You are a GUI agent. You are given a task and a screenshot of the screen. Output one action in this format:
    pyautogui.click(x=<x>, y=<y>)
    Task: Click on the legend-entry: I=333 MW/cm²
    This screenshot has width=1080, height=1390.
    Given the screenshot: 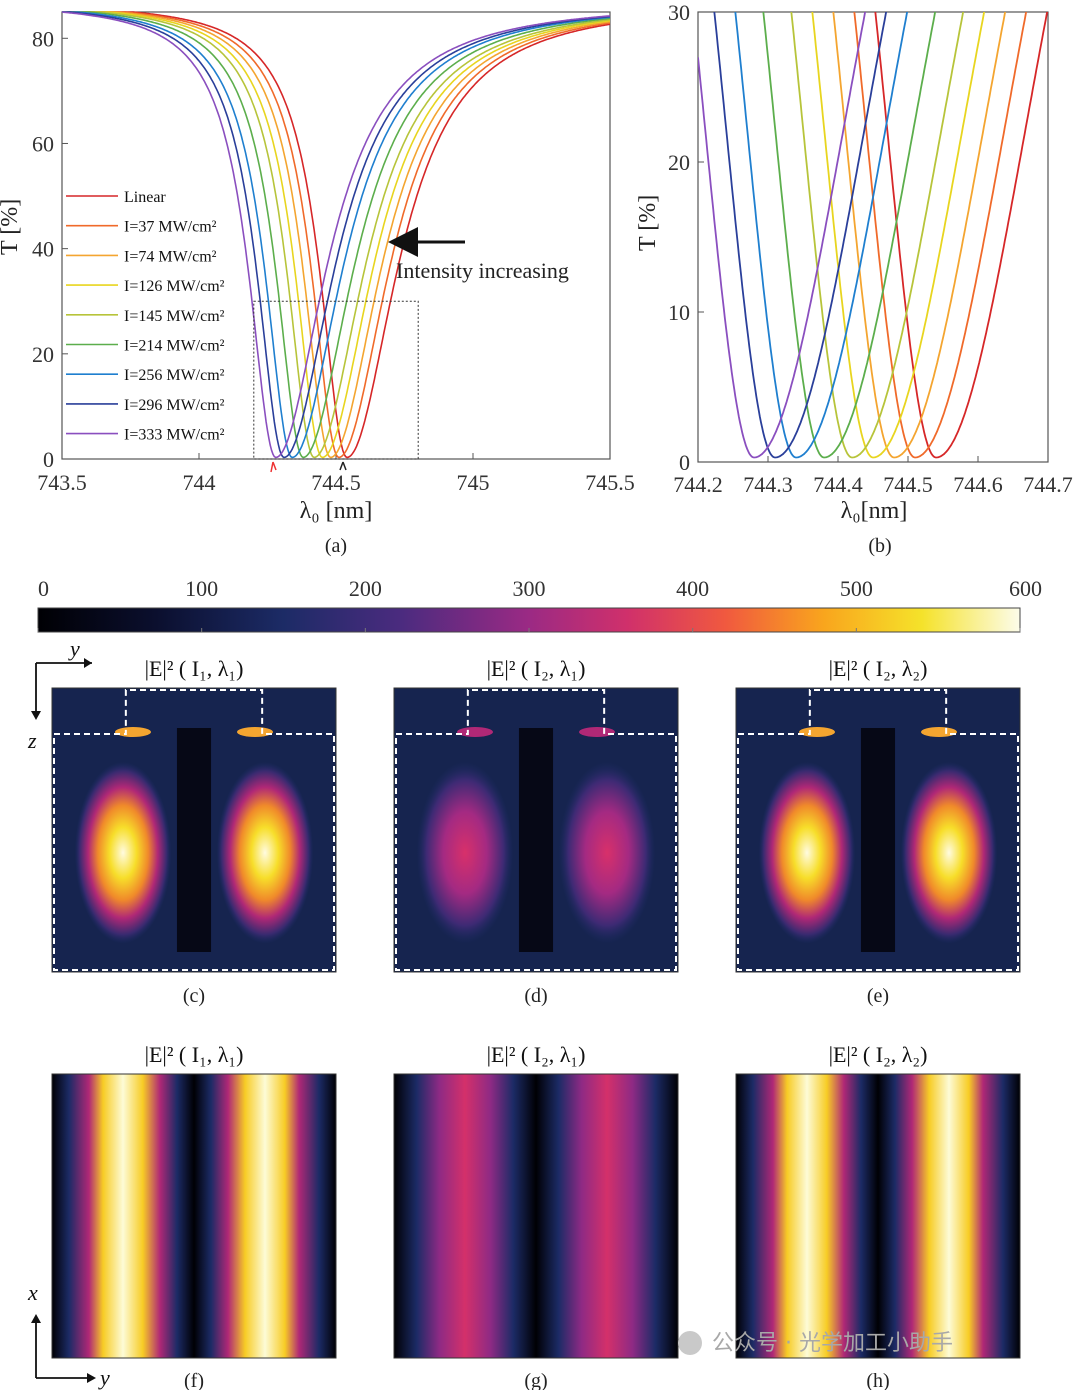 What is the action you would take?
    pyautogui.click(x=174, y=435)
    